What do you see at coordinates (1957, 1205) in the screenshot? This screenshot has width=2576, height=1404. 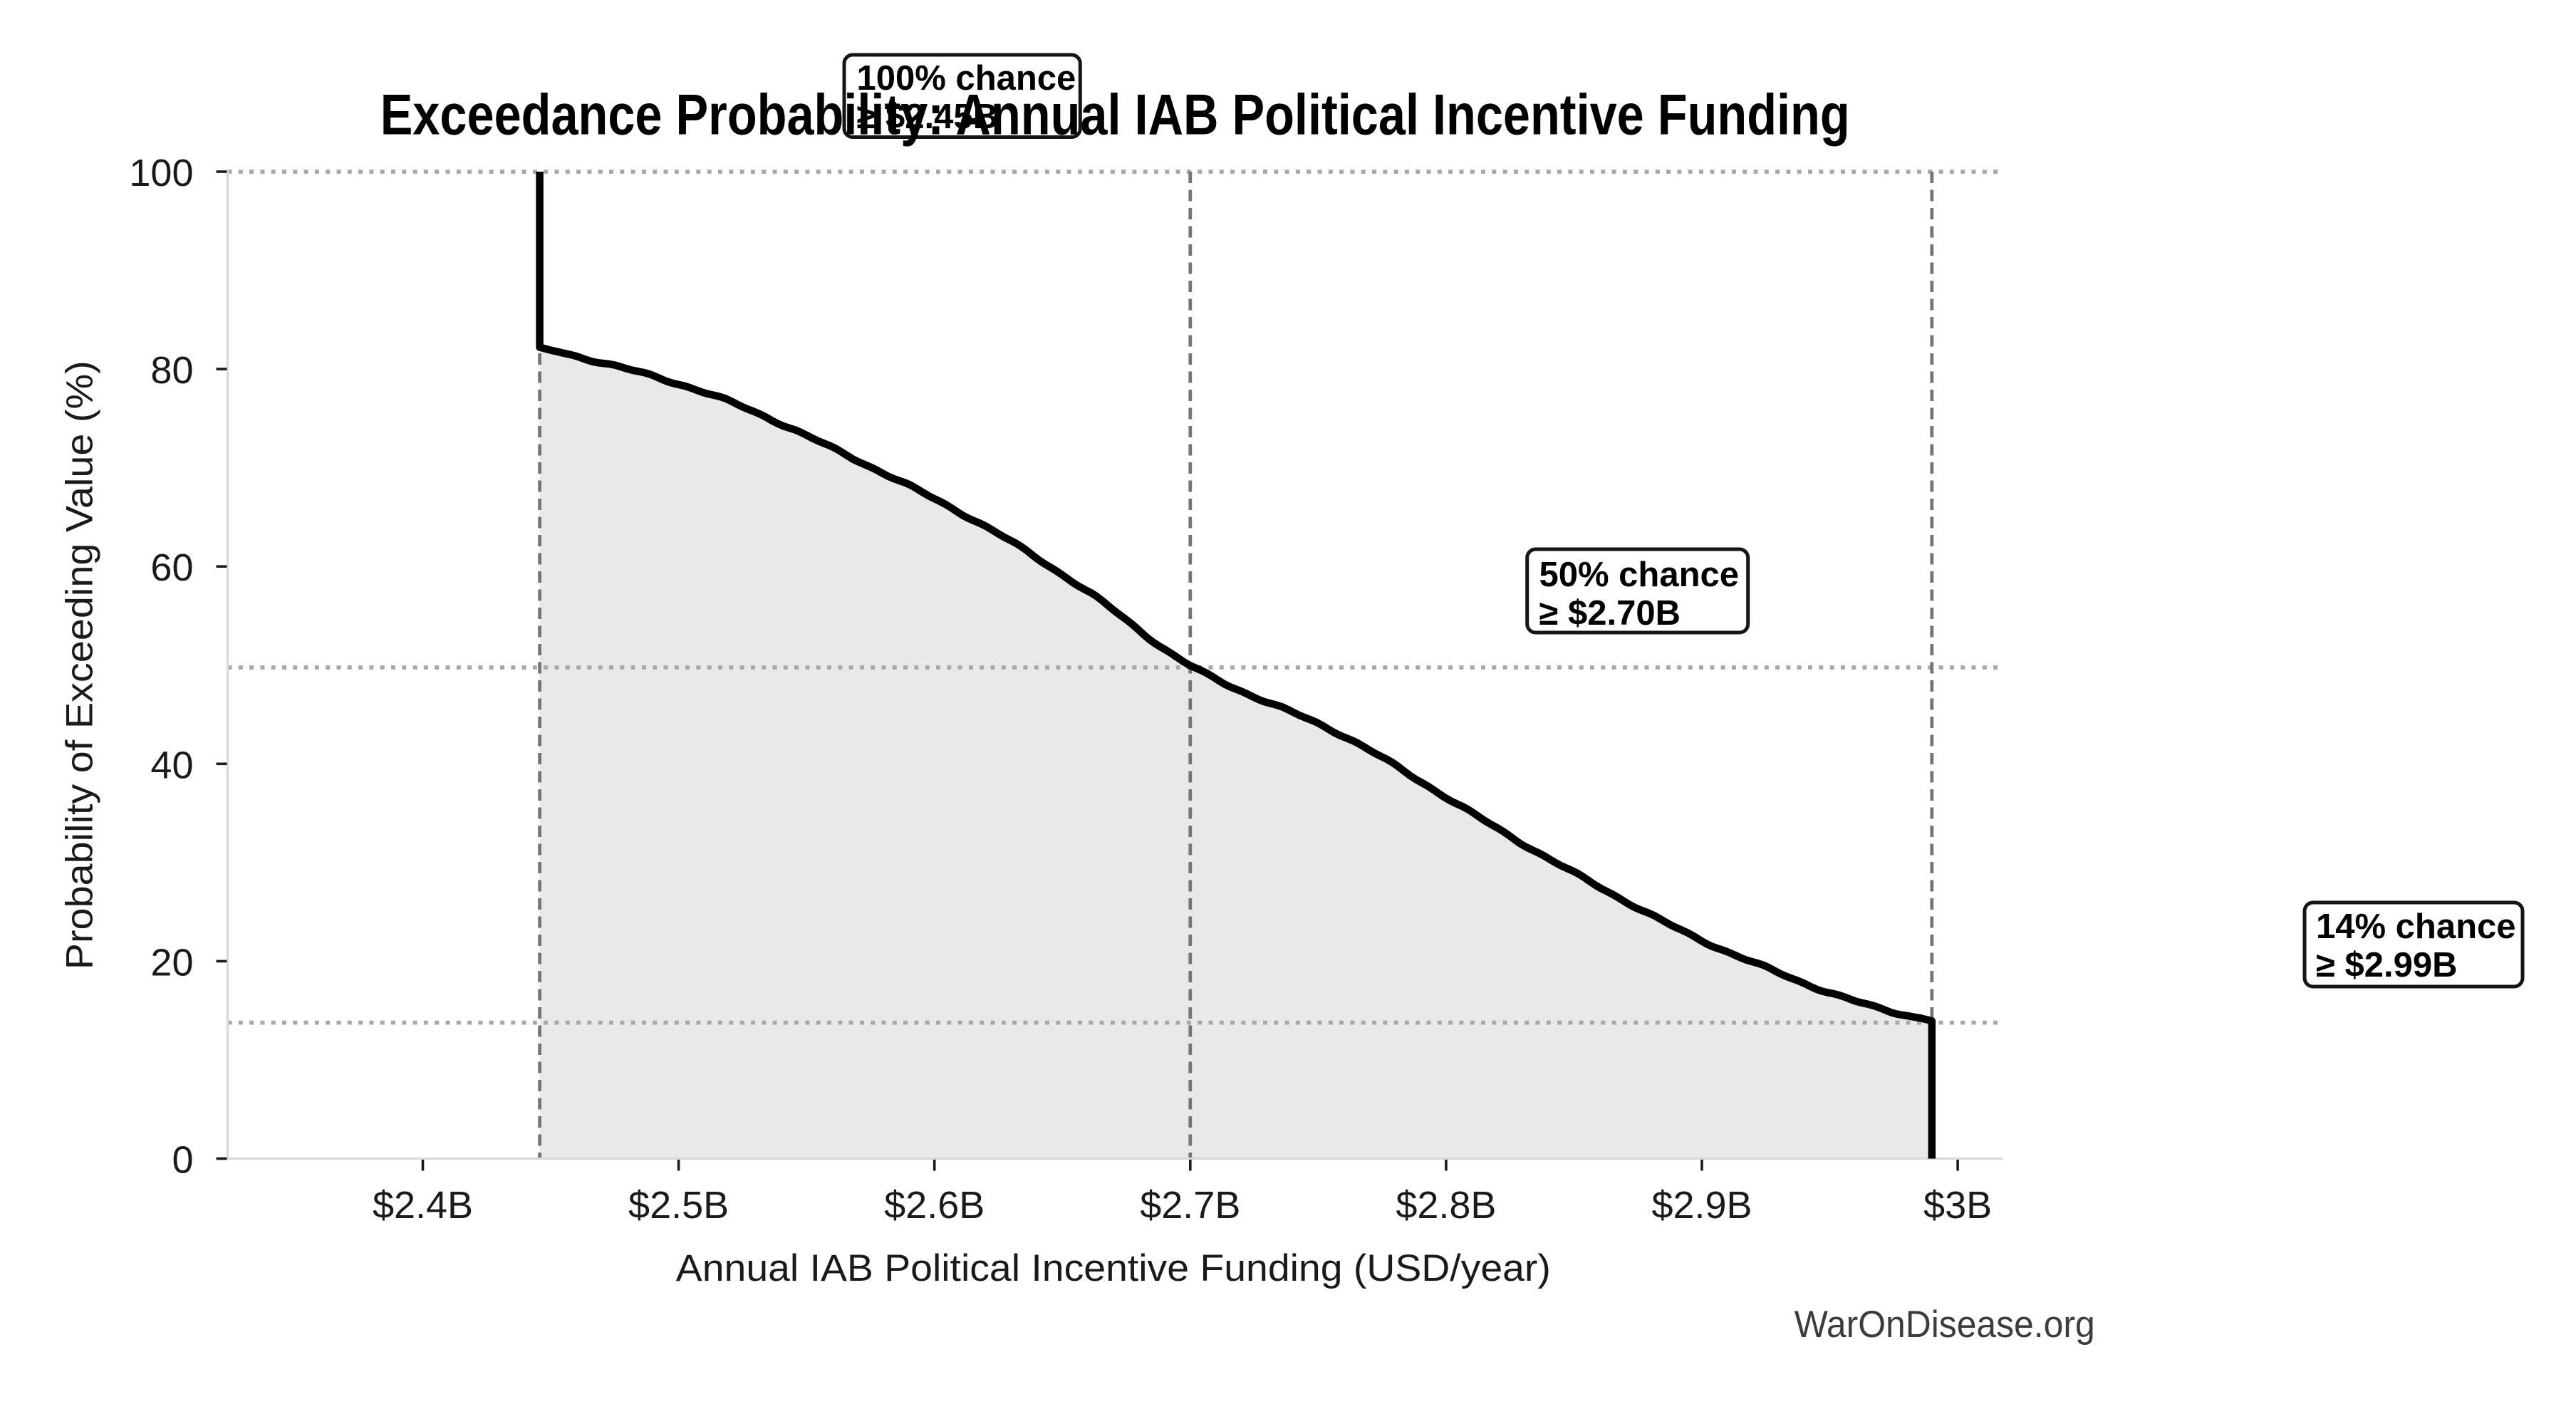 I see `svg-text: $3B` at bounding box center [1957, 1205].